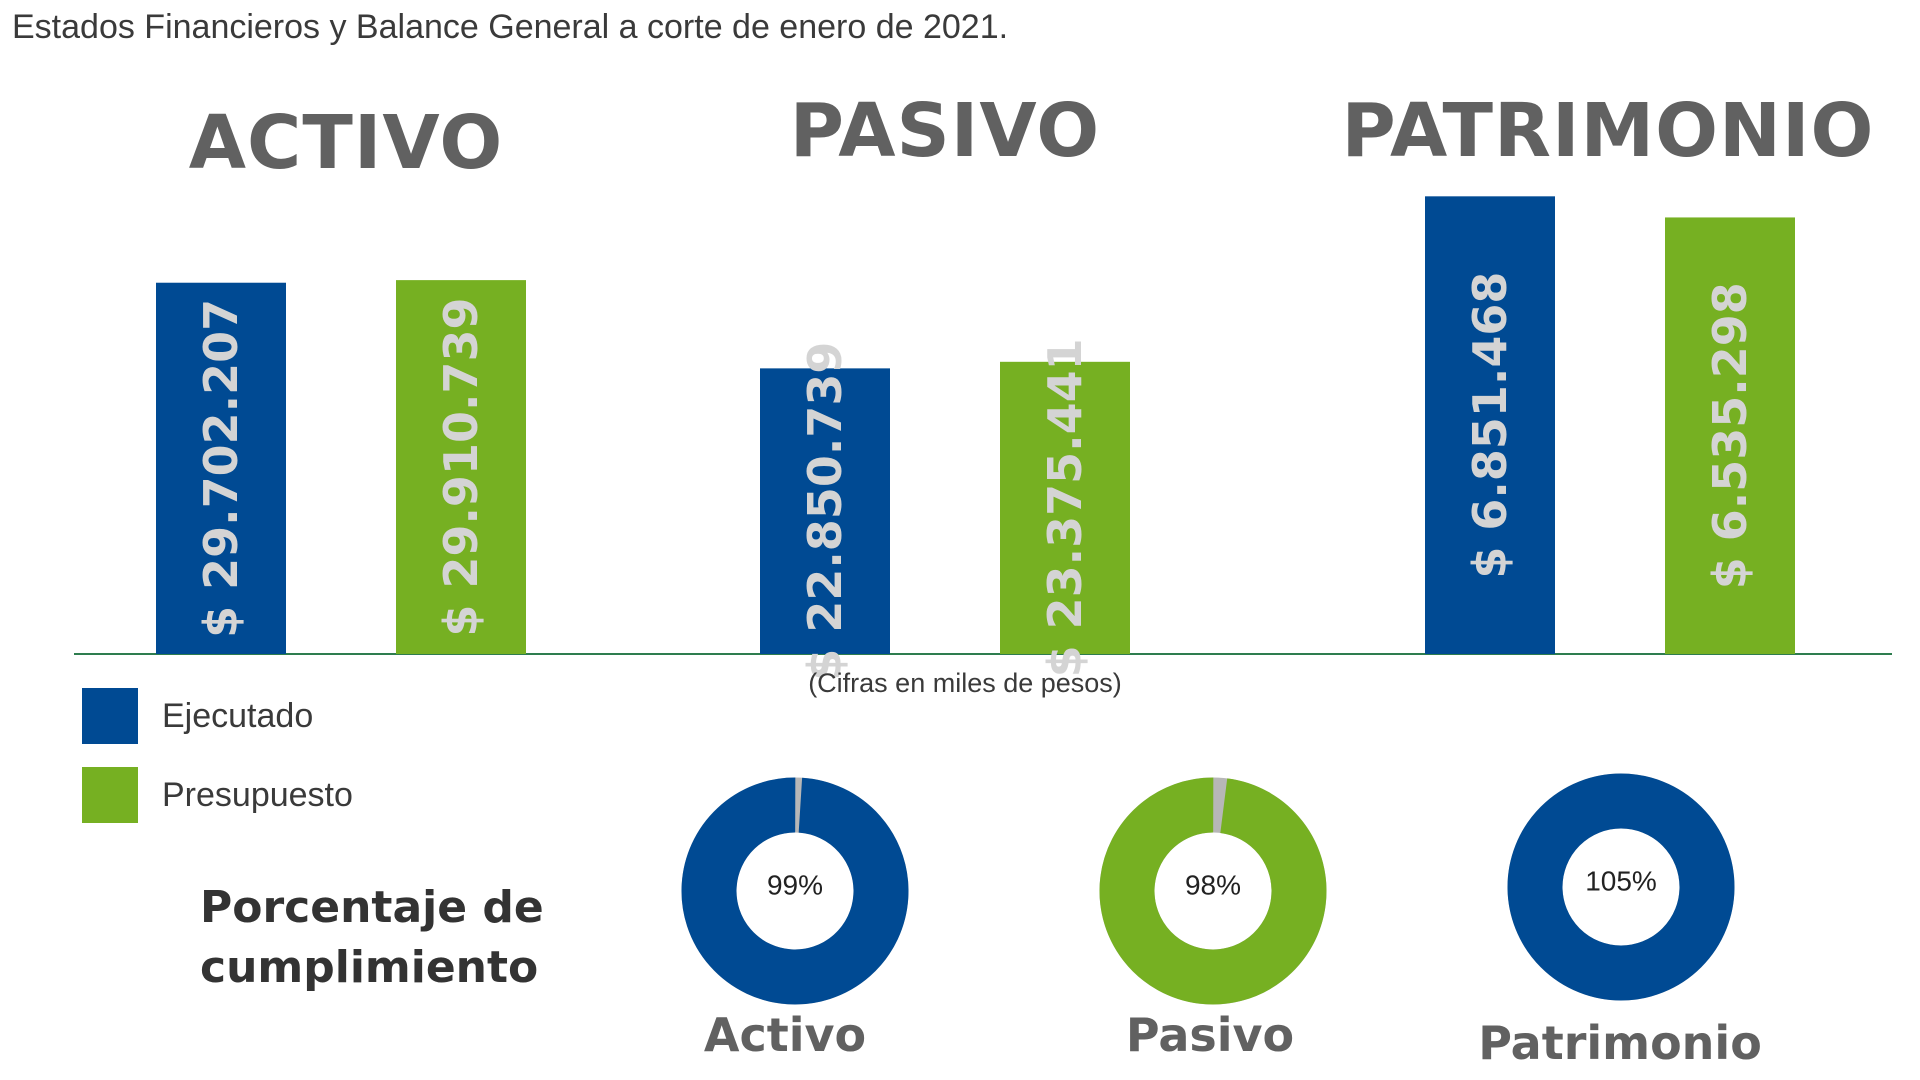 The width and height of the screenshot is (1920, 1080). Describe the element at coordinates (238, 715) in the screenshot. I see `legend-label-ejecutado: Ejecutado` at that location.